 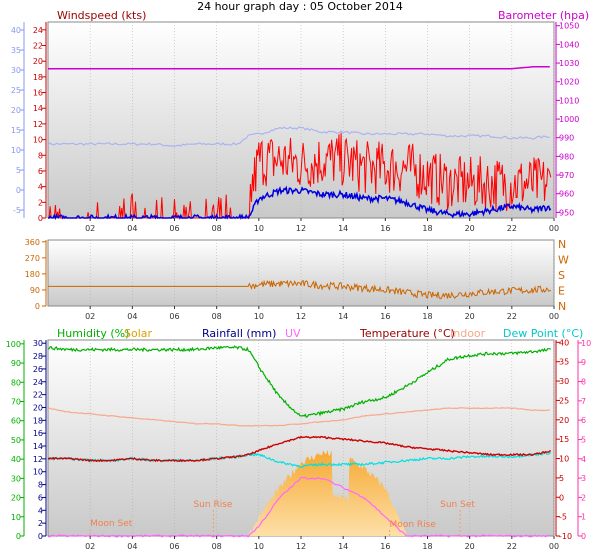 I want to click on direction-axis-tick-label: 270, so click(x=32, y=258).